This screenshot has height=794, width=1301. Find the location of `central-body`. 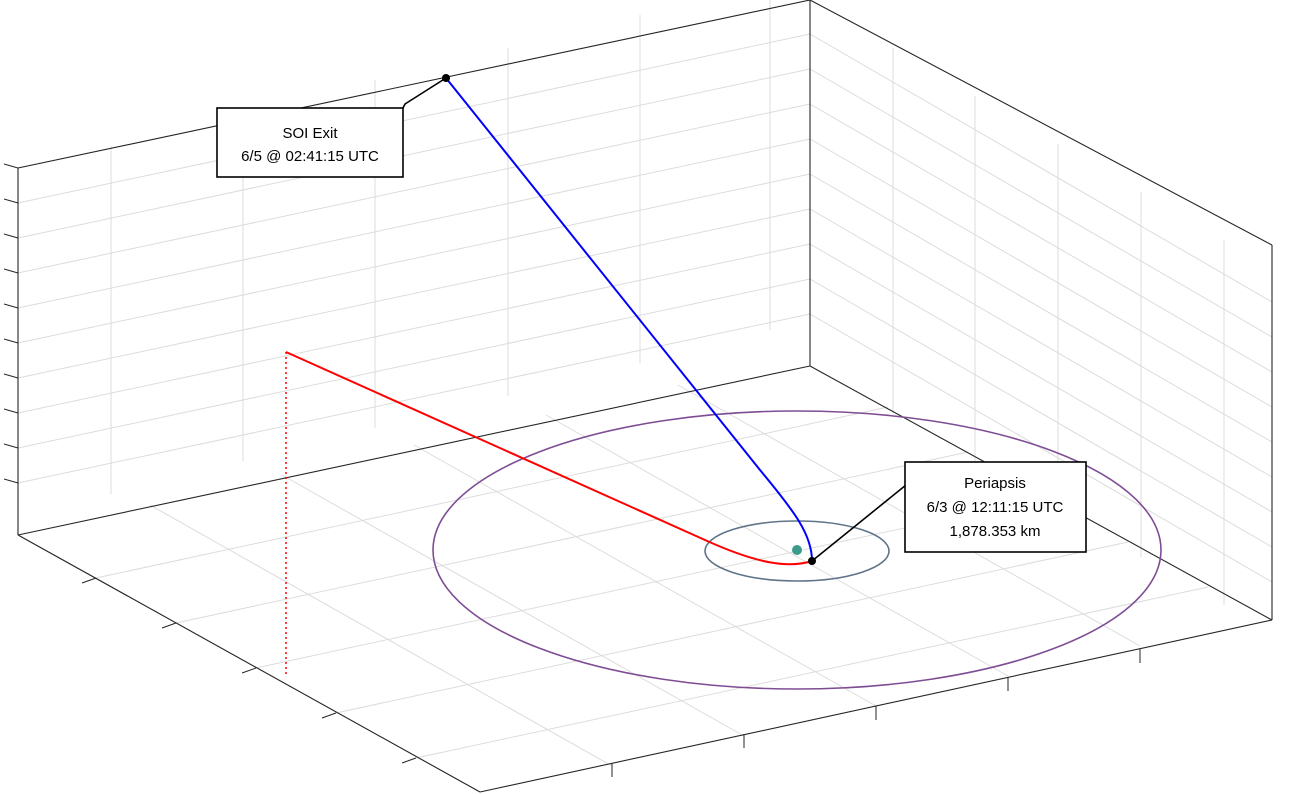

central-body is located at coordinates (797, 550).